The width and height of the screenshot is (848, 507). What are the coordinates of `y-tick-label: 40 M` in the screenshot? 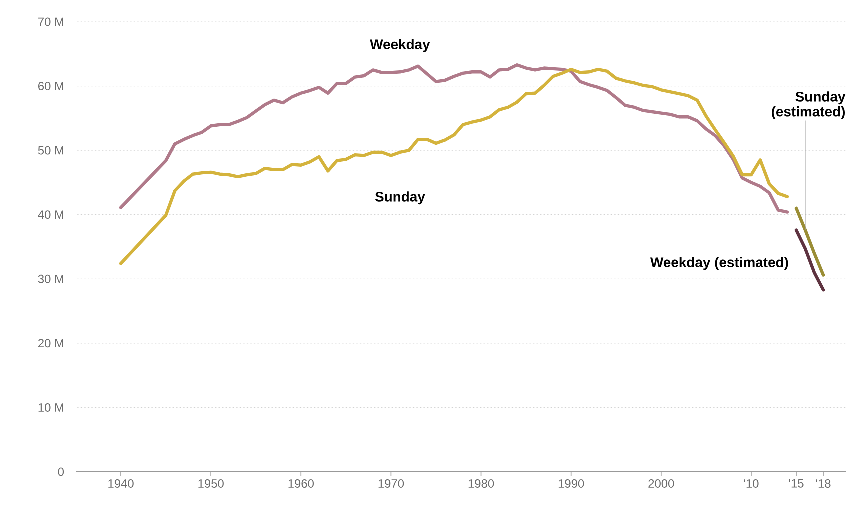 It's located at (51, 215).